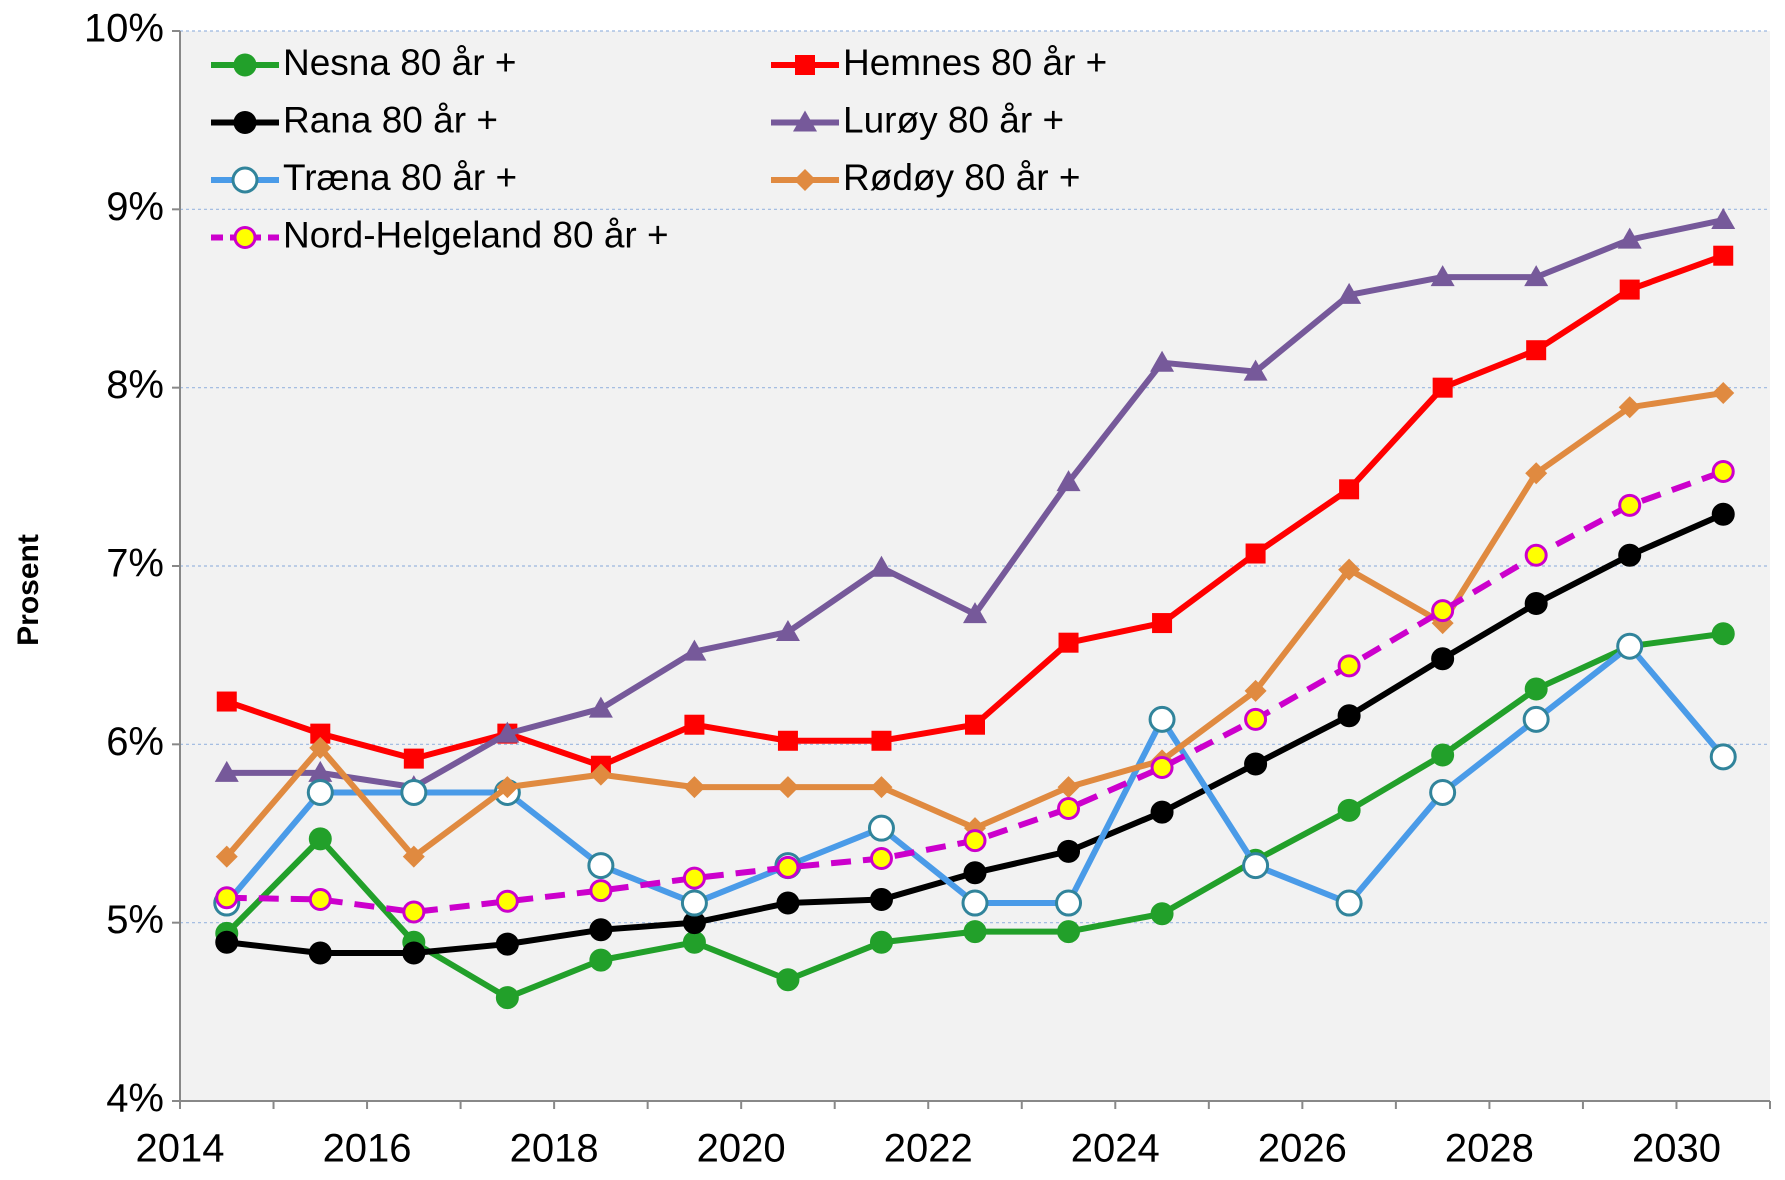 This screenshot has width=1785, height=1180. Describe the element at coordinates (135, 920) in the screenshot. I see `y-tick-label: 5%` at that location.